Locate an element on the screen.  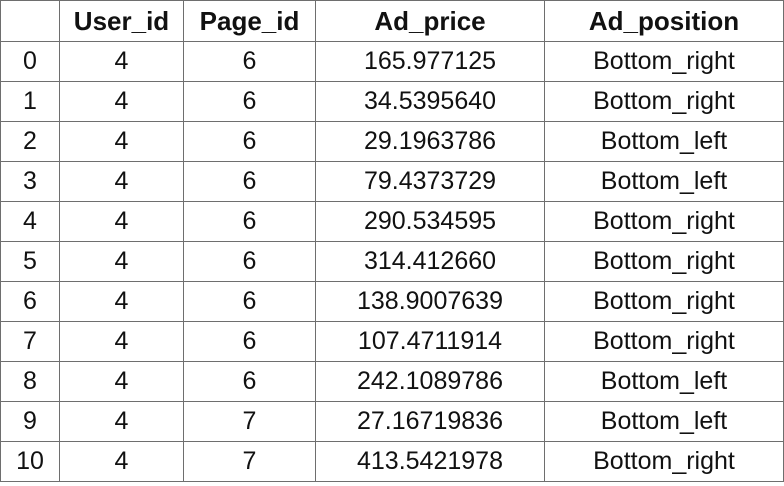
header-ad-price: Ad_price is located at coordinates (430, 21).